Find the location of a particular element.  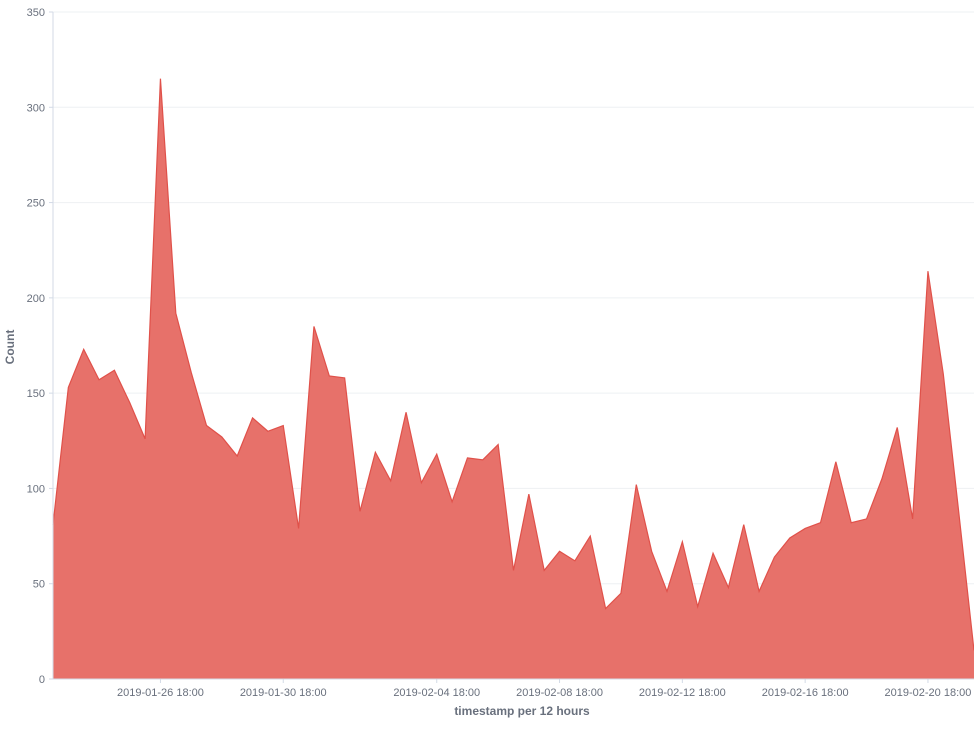

y-tick-label: 250 is located at coordinates (36, 204).